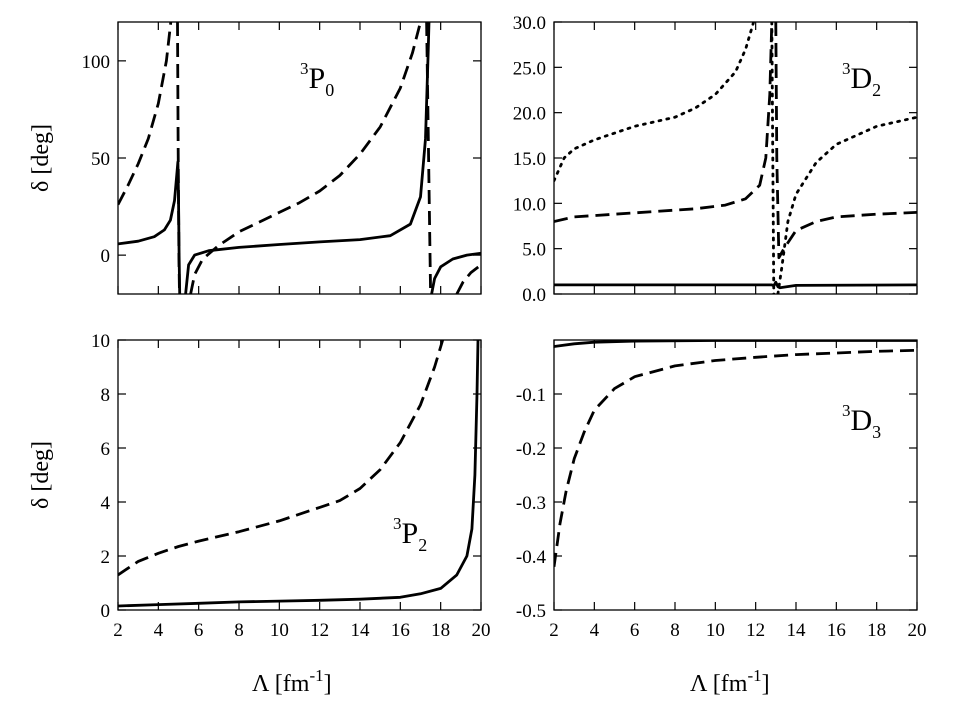  I want to click on panel-3p2-curves, so click(299, 474).